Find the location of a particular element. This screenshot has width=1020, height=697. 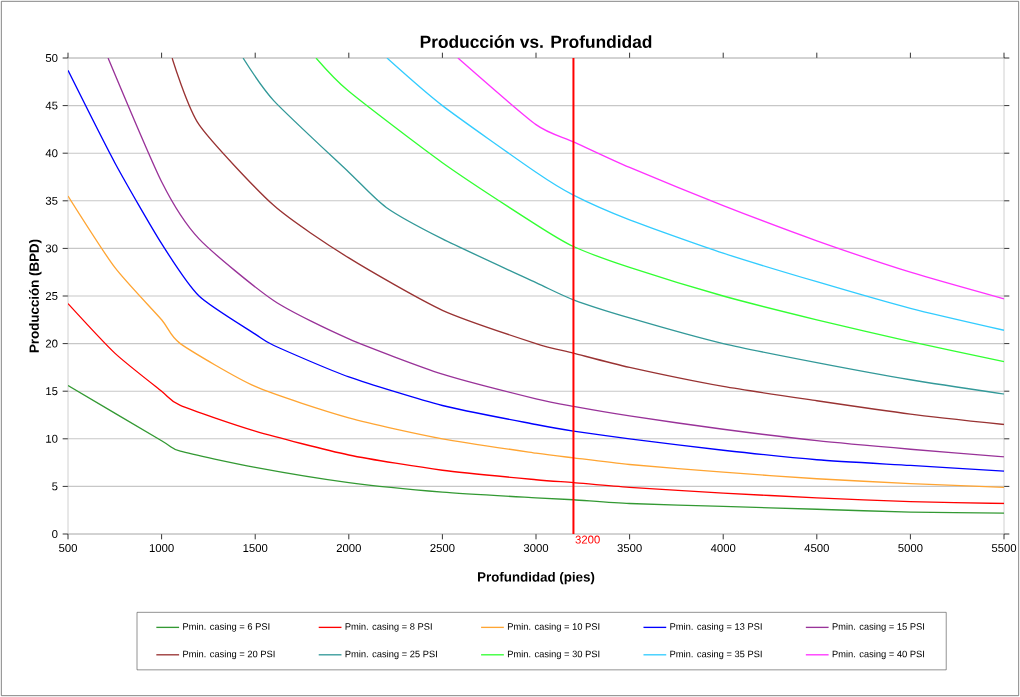

x-tick-label: 5500 is located at coordinates (1004, 548).